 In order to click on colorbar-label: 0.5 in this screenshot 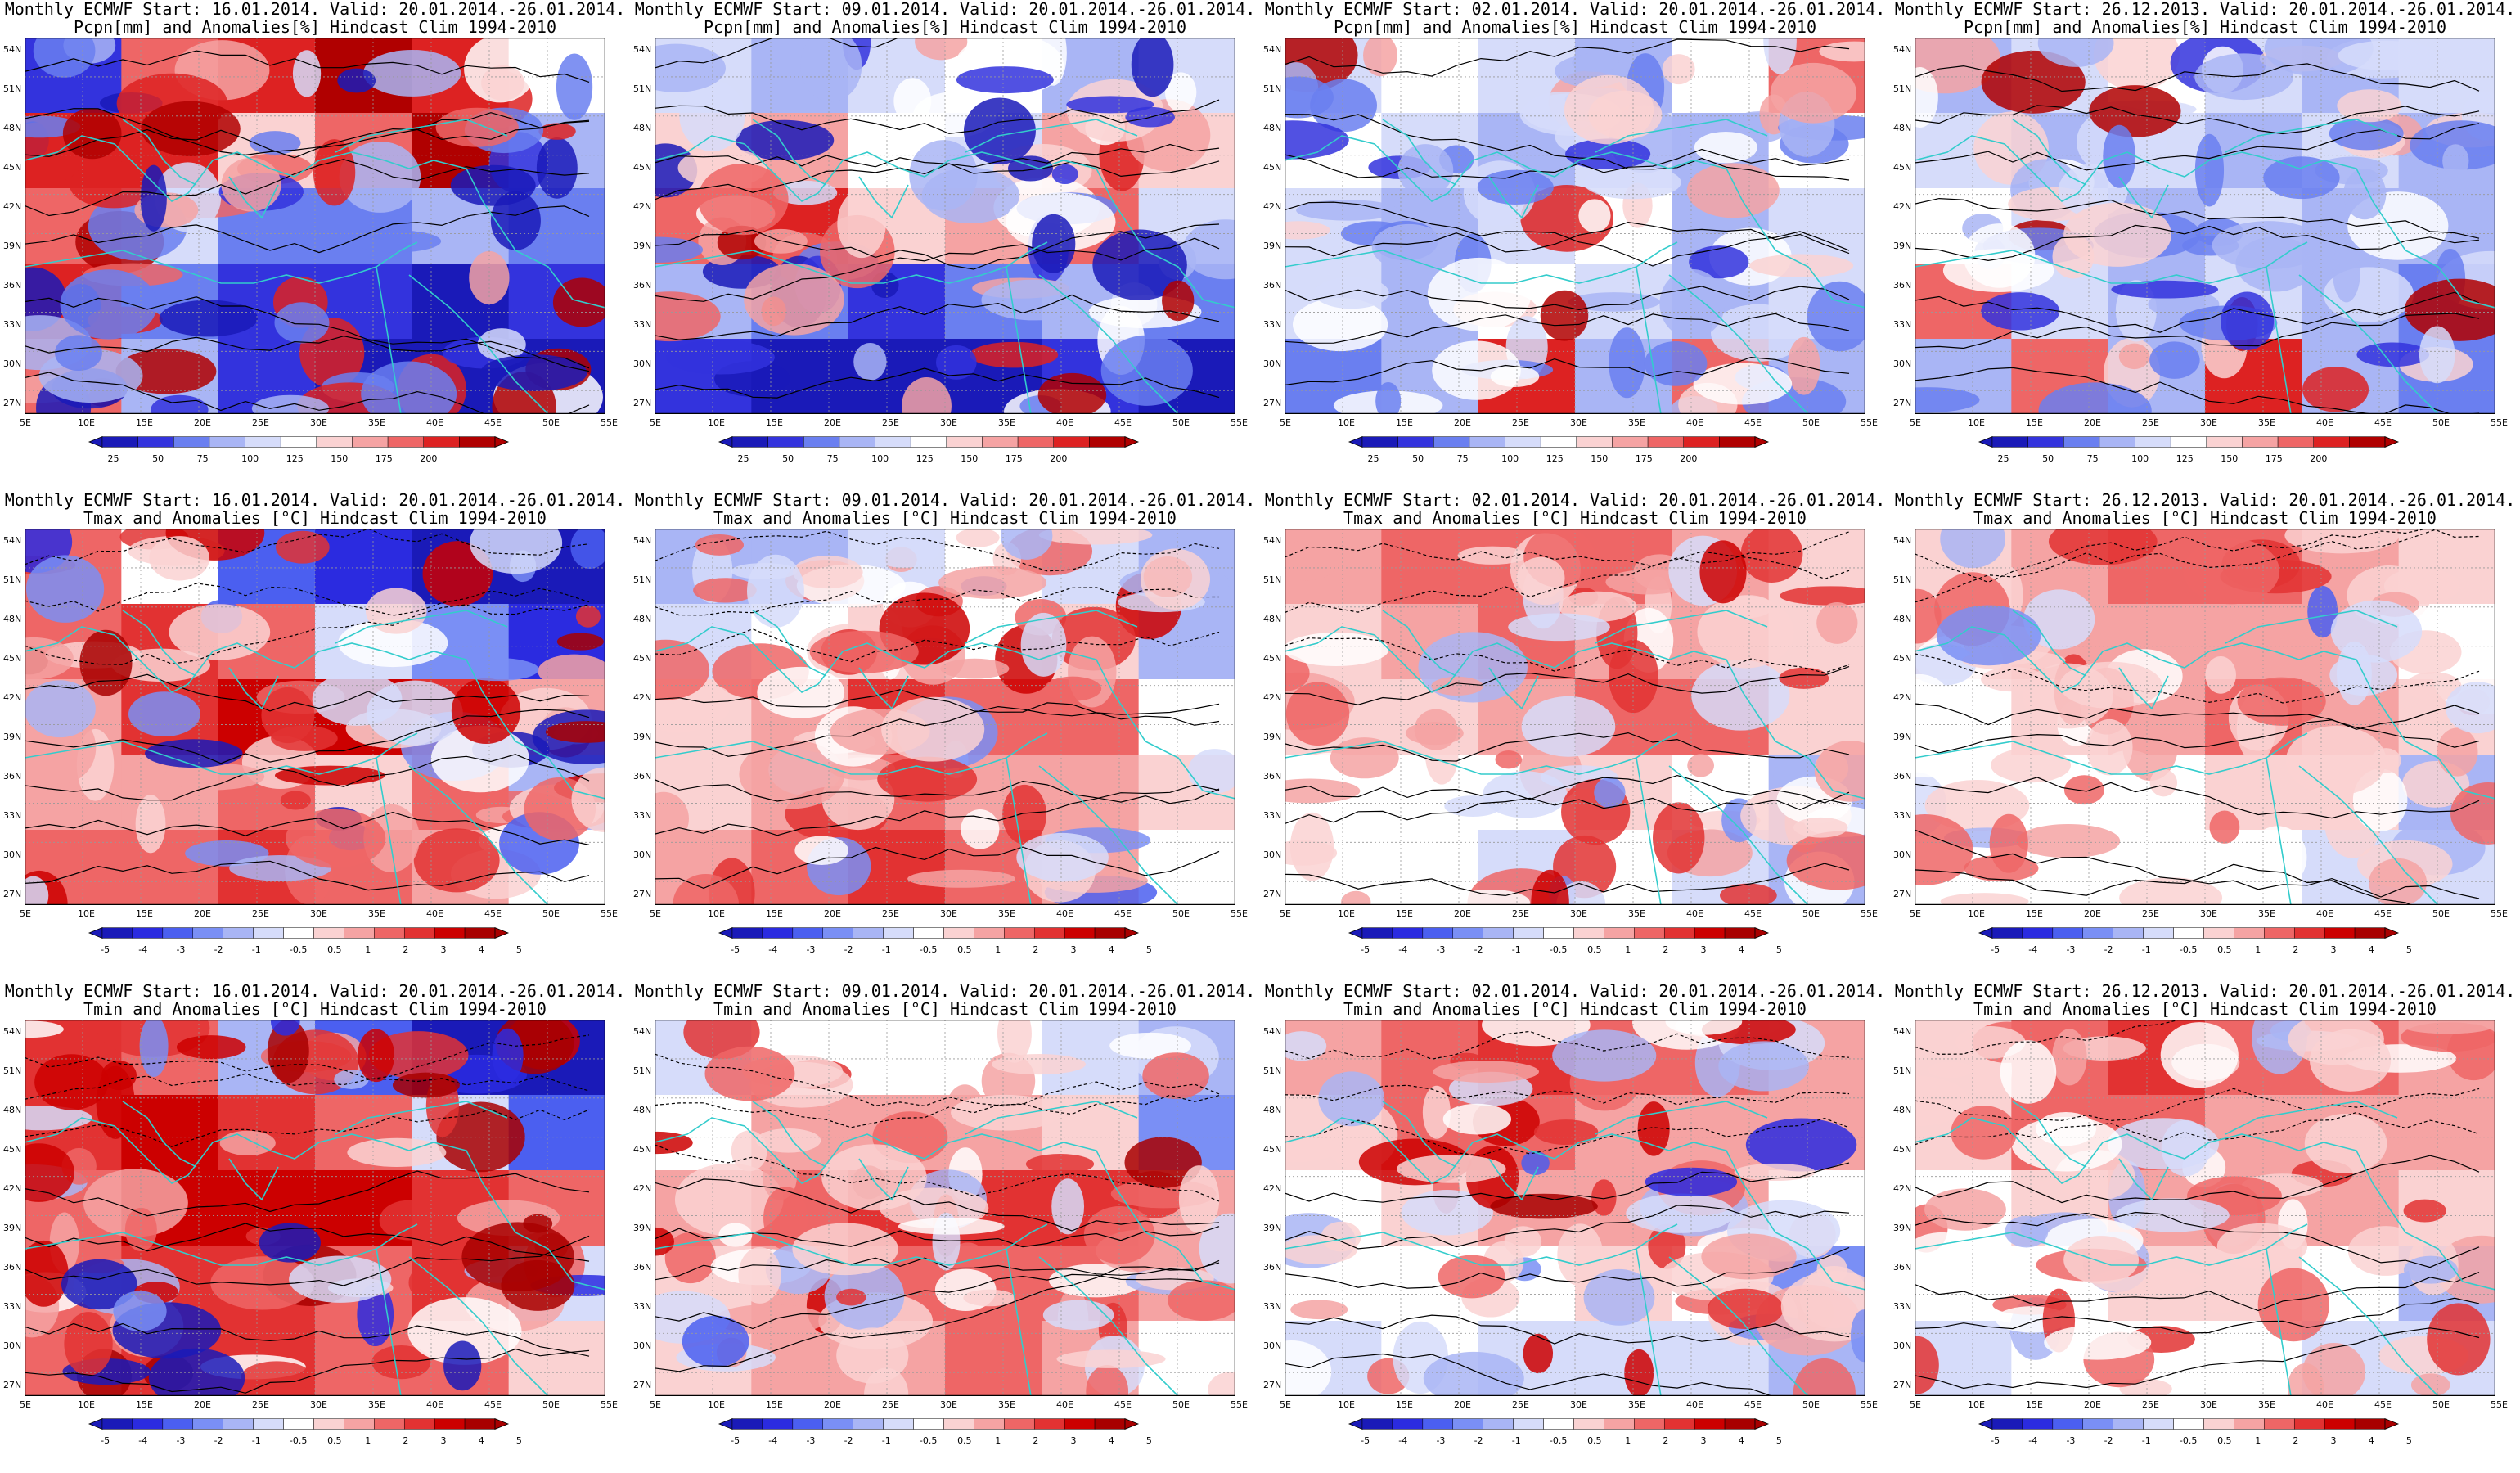, I will do `click(2225, 950)`.